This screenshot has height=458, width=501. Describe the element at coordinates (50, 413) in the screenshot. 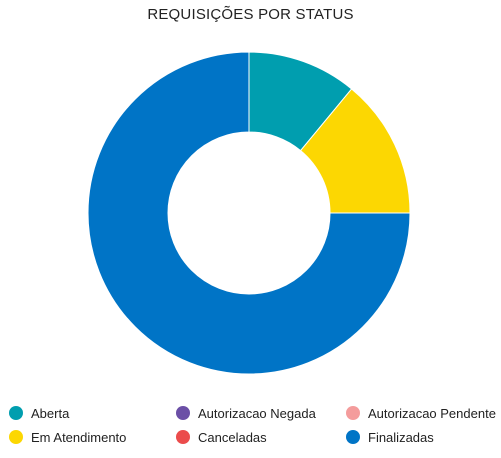

I see `legend-label-aberta: Aberta` at that location.